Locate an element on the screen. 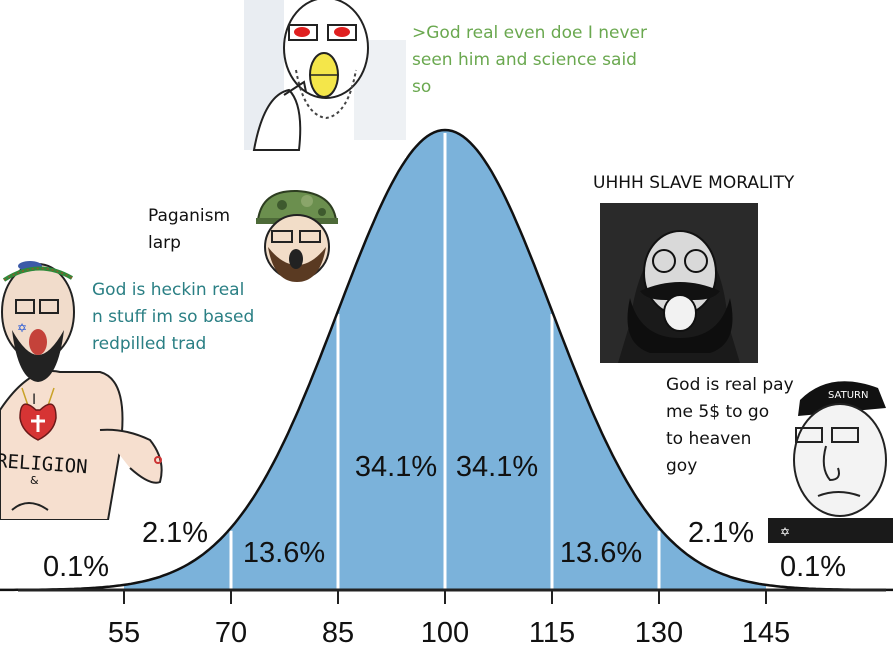 The height and width of the screenshot is (655, 893). x-tick-label: 70 is located at coordinates (231, 633).